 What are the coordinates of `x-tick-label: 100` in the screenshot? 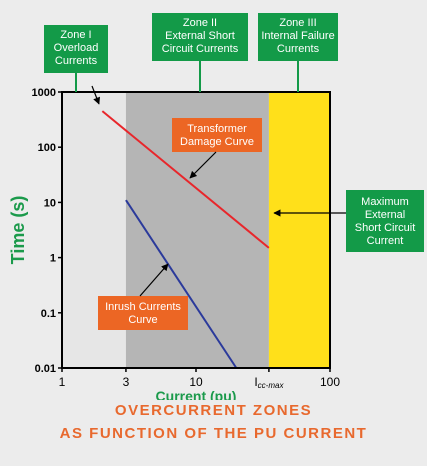 It's located at (330, 382).